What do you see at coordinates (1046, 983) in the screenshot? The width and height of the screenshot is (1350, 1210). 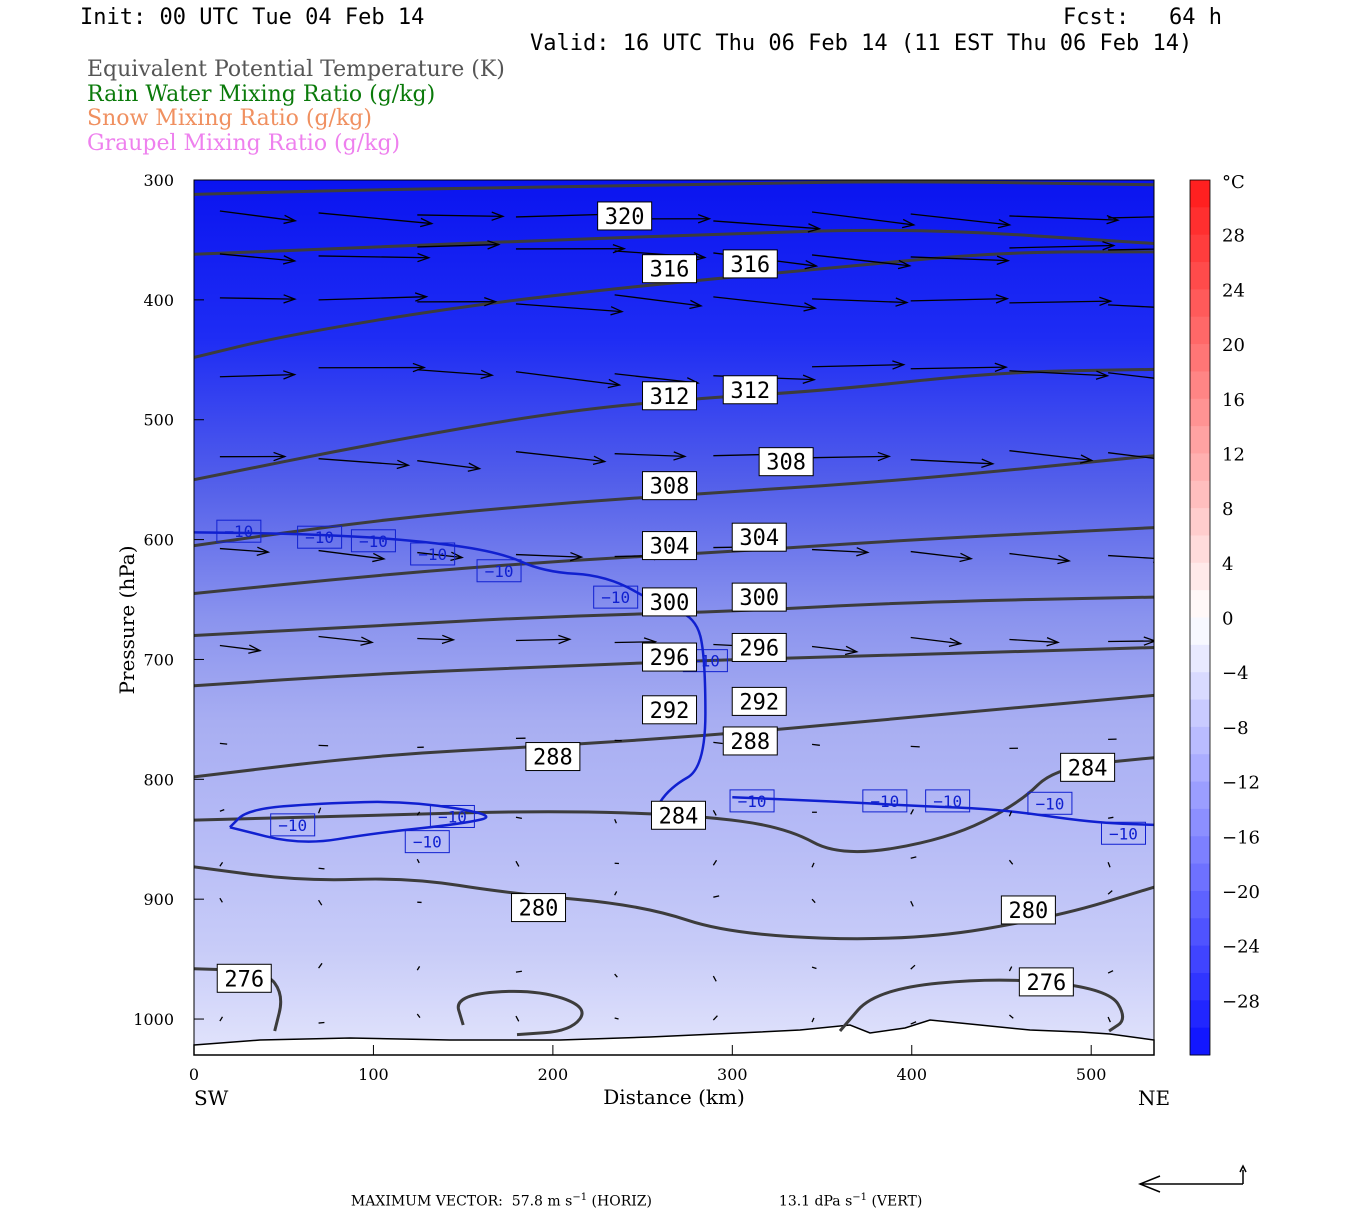 I see `contour-label: 276` at bounding box center [1046, 983].